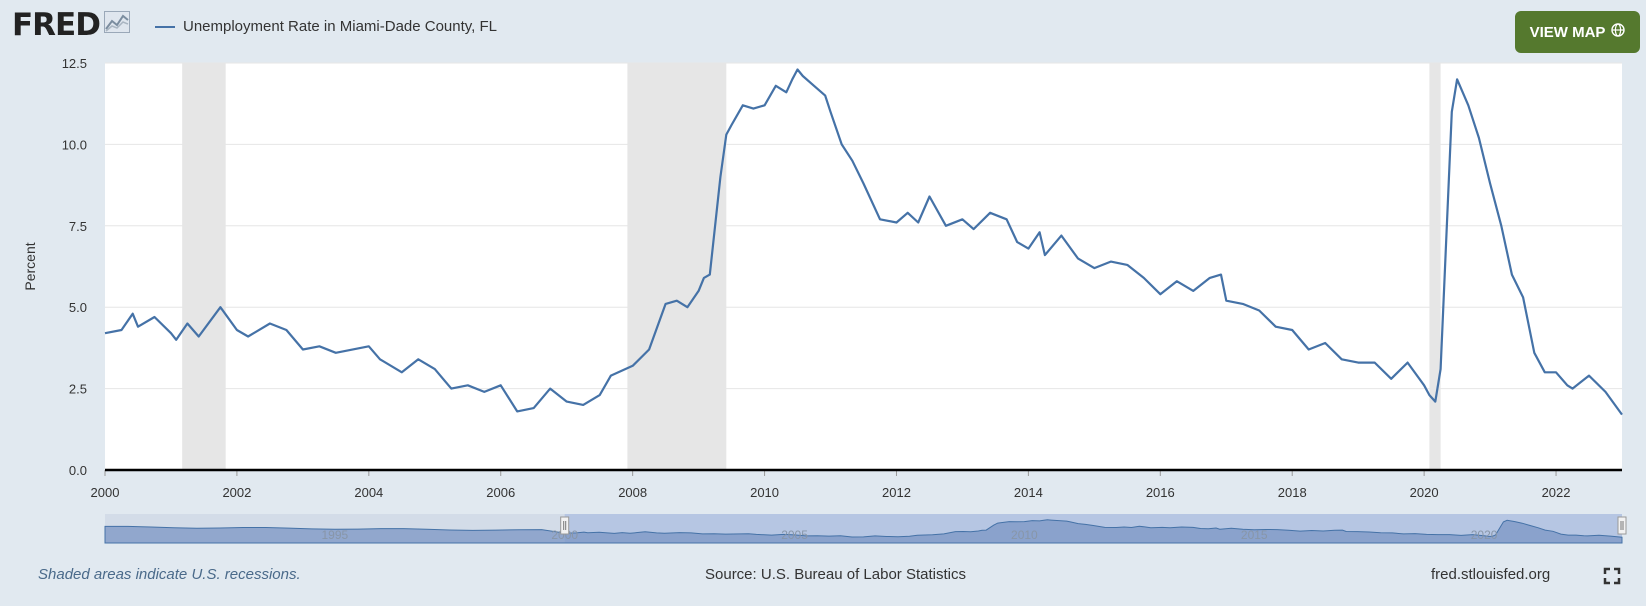 The image size is (1646, 606). Describe the element at coordinates (1028, 492) in the screenshot. I see `x-tick-label: 2014` at that location.